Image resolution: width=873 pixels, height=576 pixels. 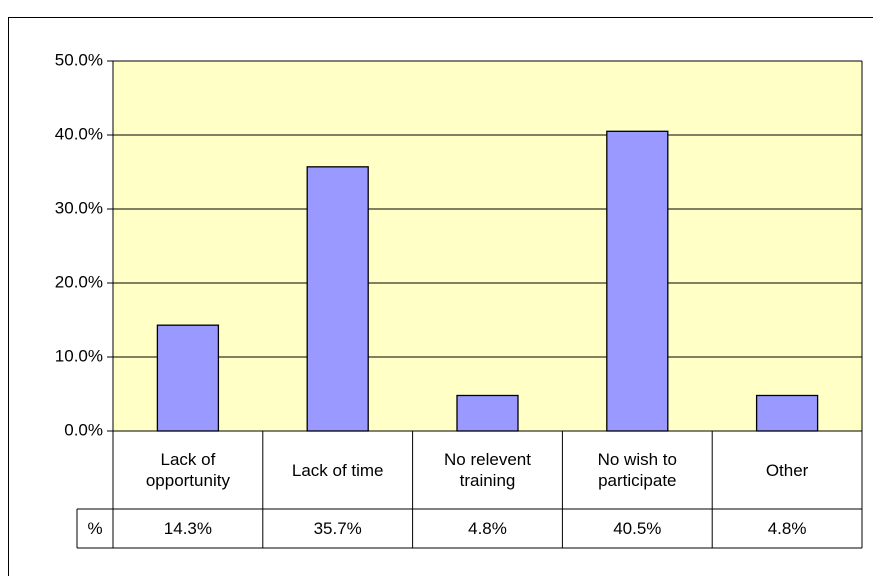 I want to click on y-tick-label: 20.0%, so click(x=79, y=281).